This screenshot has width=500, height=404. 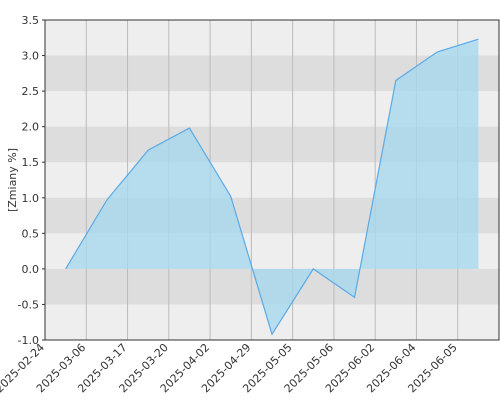 What do you see at coordinates (31, 162) in the screenshot?
I see `y-tick-label: 1.5` at bounding box center [31, 162].